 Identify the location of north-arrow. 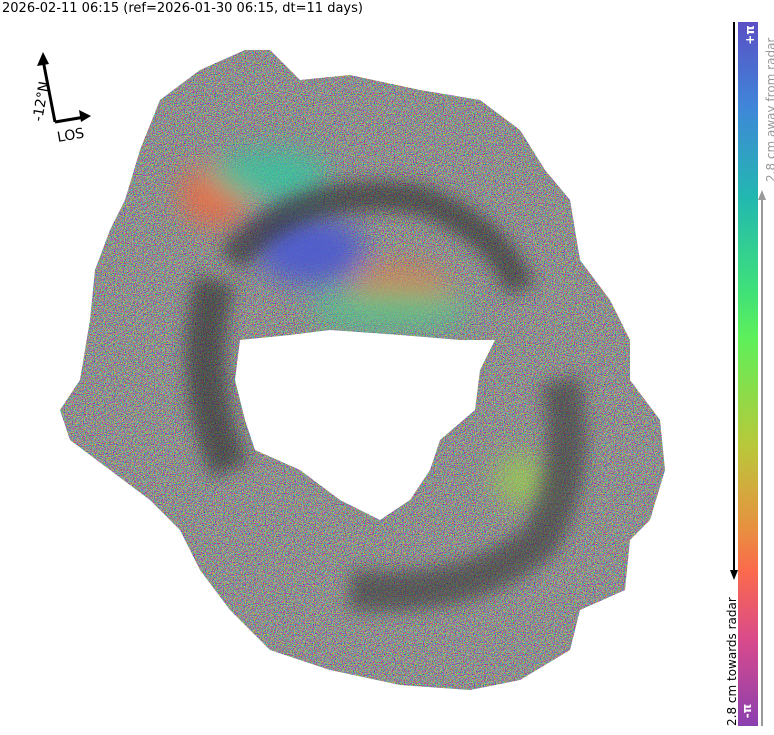
(49, 91).